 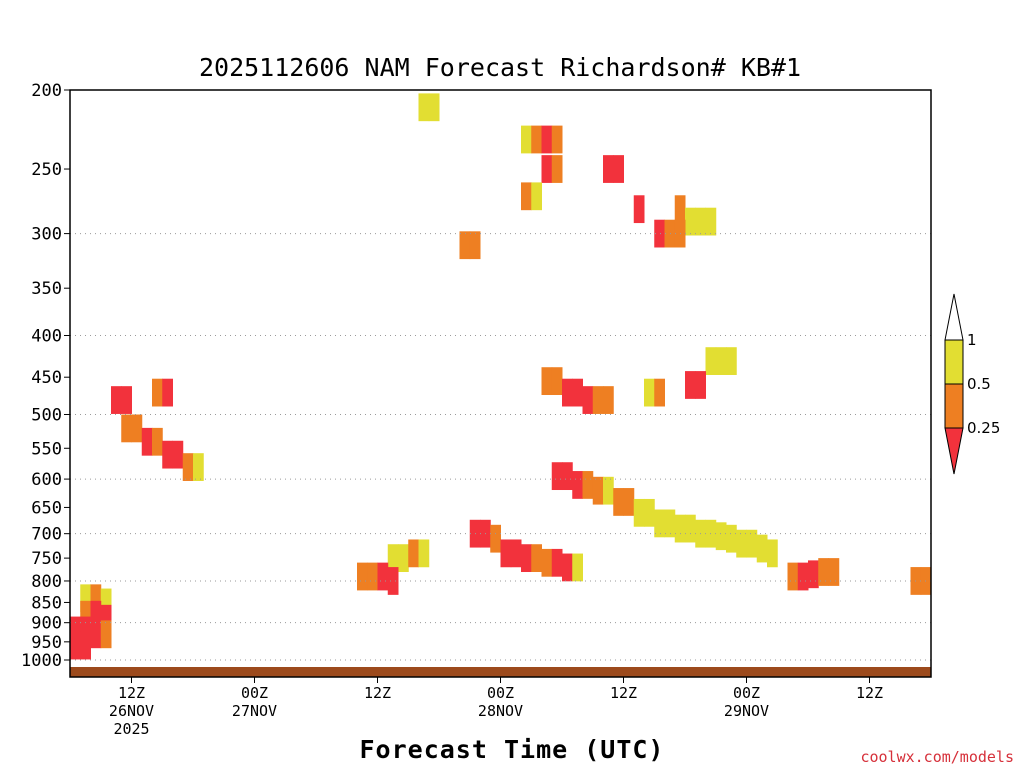 What do you see at coordinates (46, 170) in the screenshot?
I see `y-tick-label: 250` at bounding box center [46, 170].